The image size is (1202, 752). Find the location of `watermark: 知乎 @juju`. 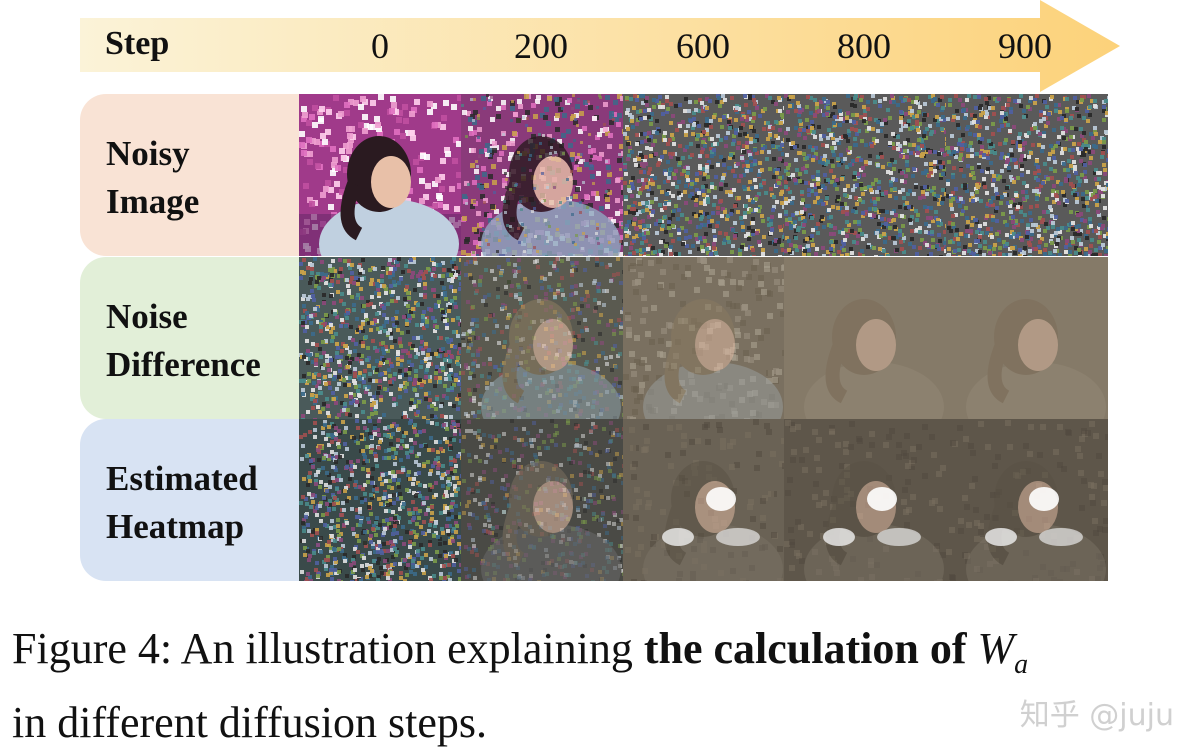

watermark: 知乎 @juju is located at coordinates (1096, 715).